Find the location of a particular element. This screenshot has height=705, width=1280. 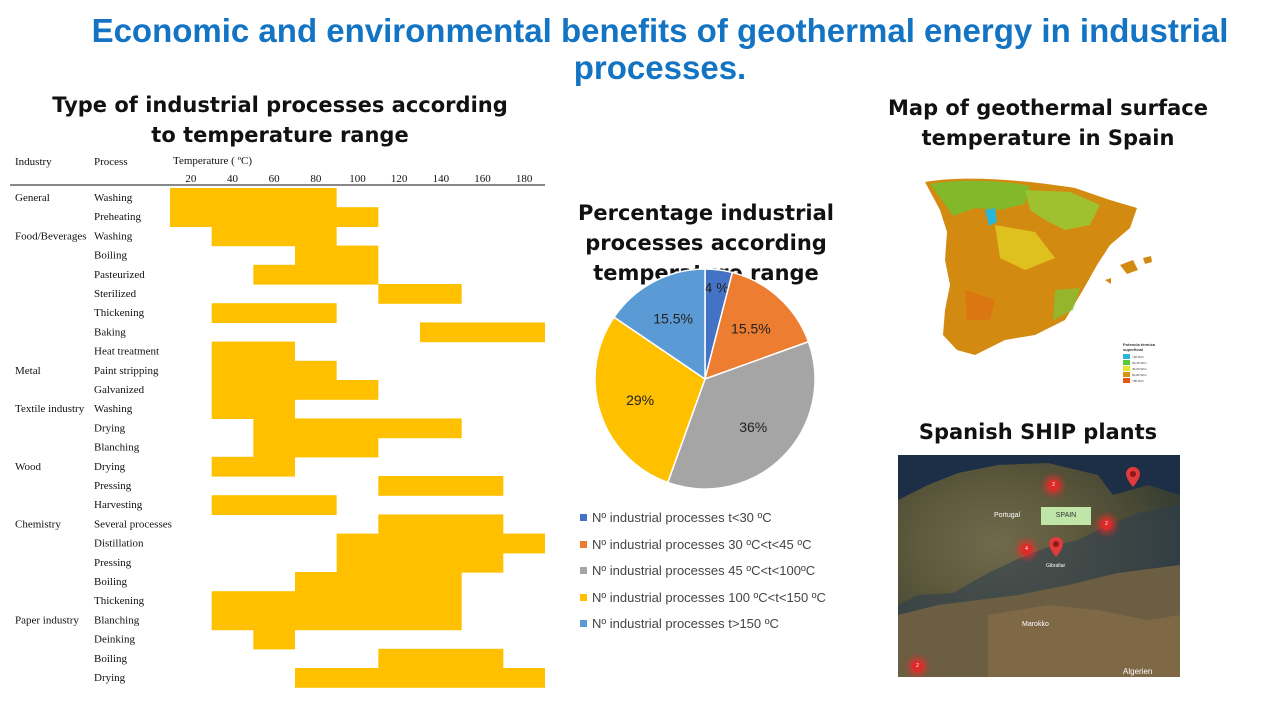

temperature-tick-label: 120 is located at coordinates (399, 179).